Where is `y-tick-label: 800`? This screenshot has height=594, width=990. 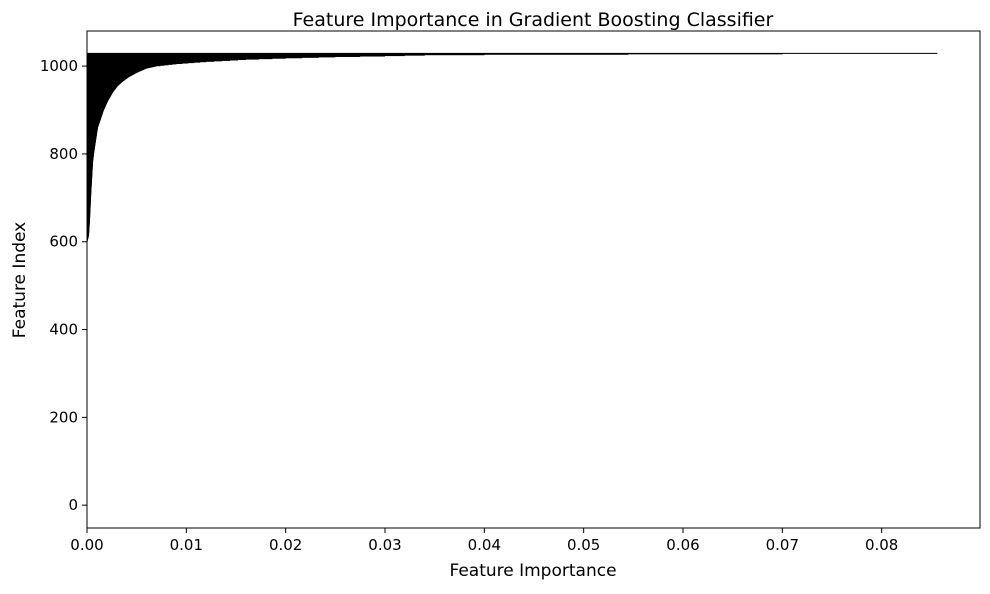
y-tick-label: 800 is located at coordinates (63, 154).